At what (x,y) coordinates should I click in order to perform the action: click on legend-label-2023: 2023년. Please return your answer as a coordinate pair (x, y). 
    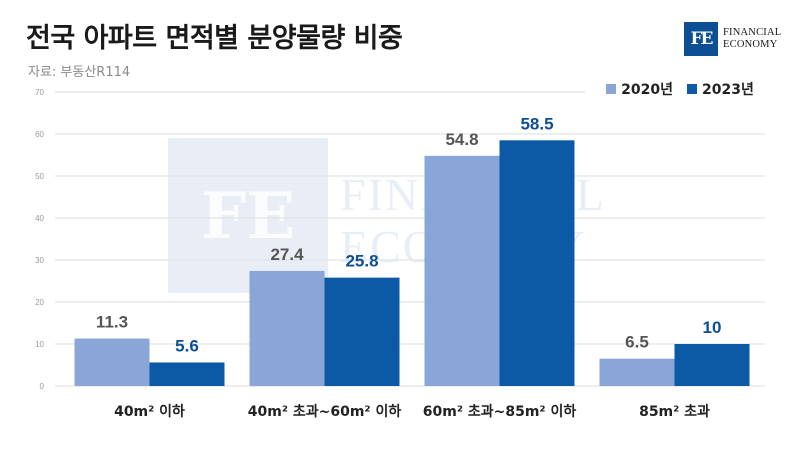
    Looking at the image, I should click on (728, 90).